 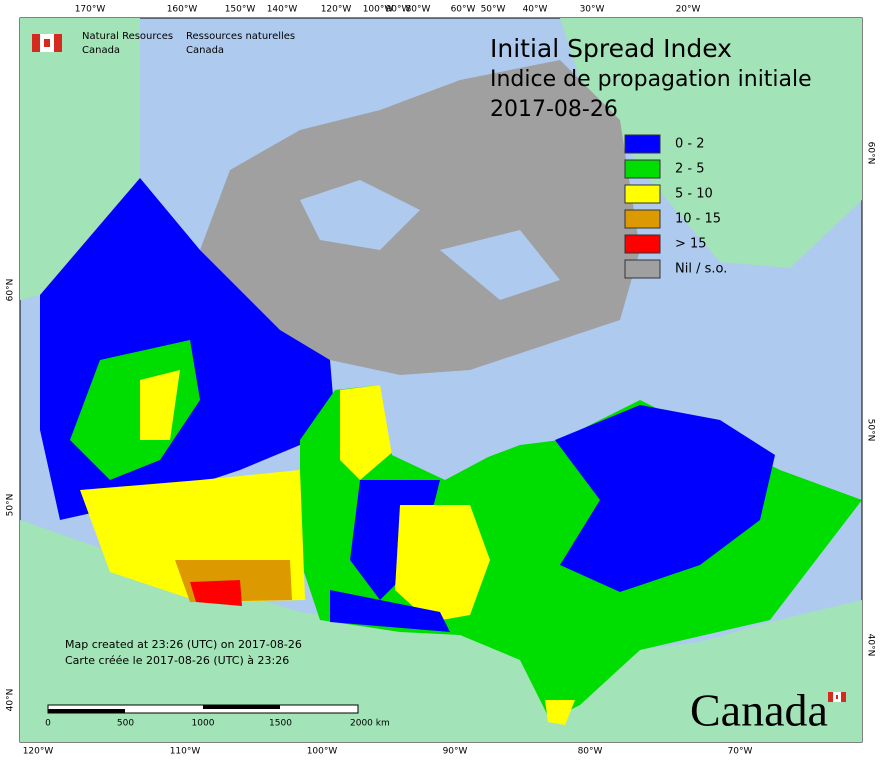 What do you see at coordinates (651, 79) in the screenshot?
I see `title: Indice de propagation initiale` at bounding box center [651, 79].